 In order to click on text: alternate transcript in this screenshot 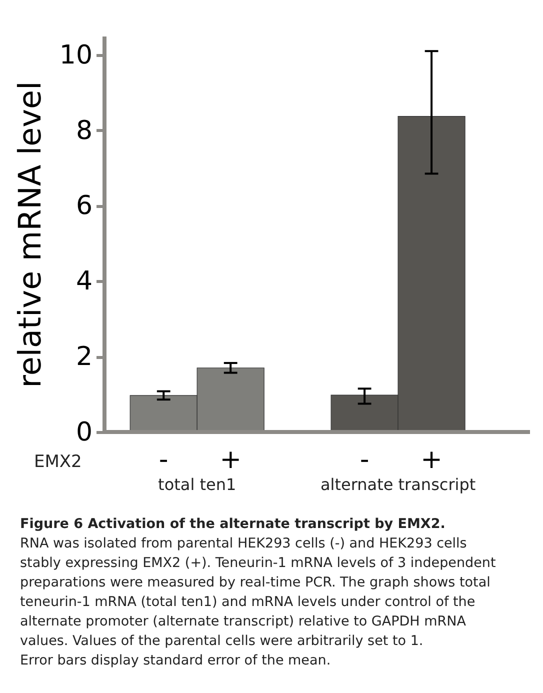, I will do `click(398, 484)`.